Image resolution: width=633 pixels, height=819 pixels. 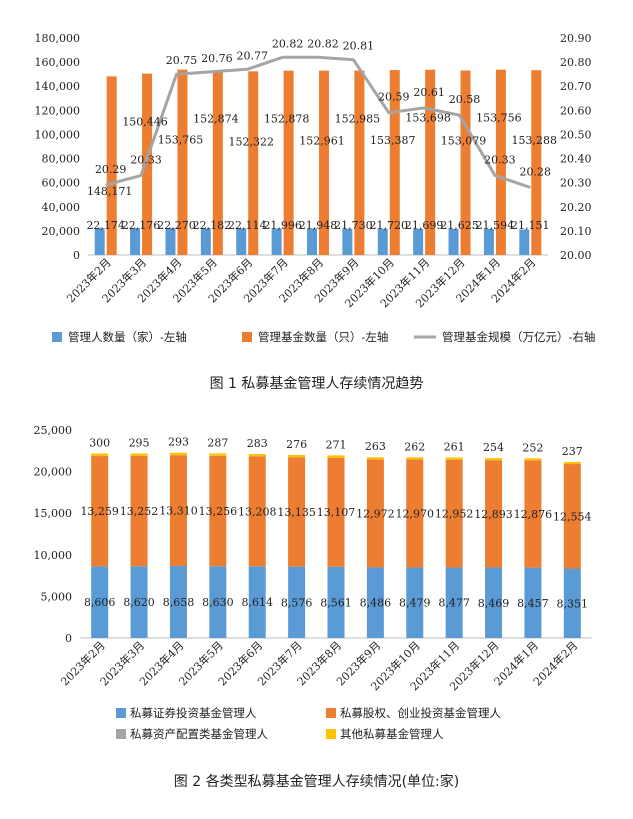 What do you see at coordinates (100, 602) in the screenshot?
I see `data-label-securities: 8,606` at bounding box center [100, 602].